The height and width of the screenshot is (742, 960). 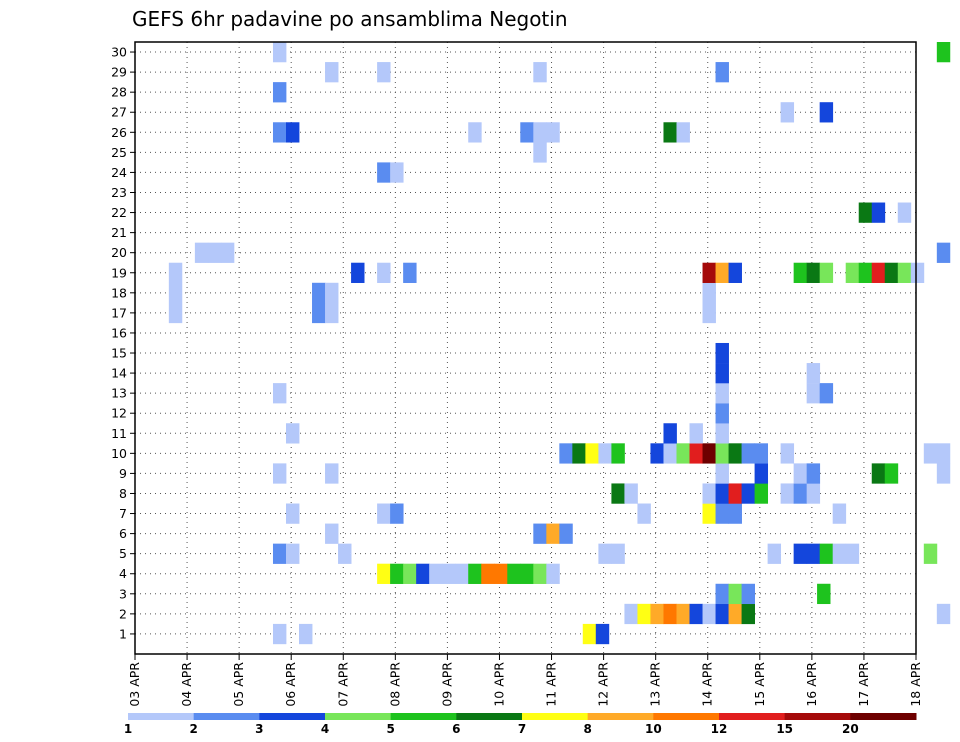 I want to click on x-tick-label: 11 APR, so click(x=551, y=684).